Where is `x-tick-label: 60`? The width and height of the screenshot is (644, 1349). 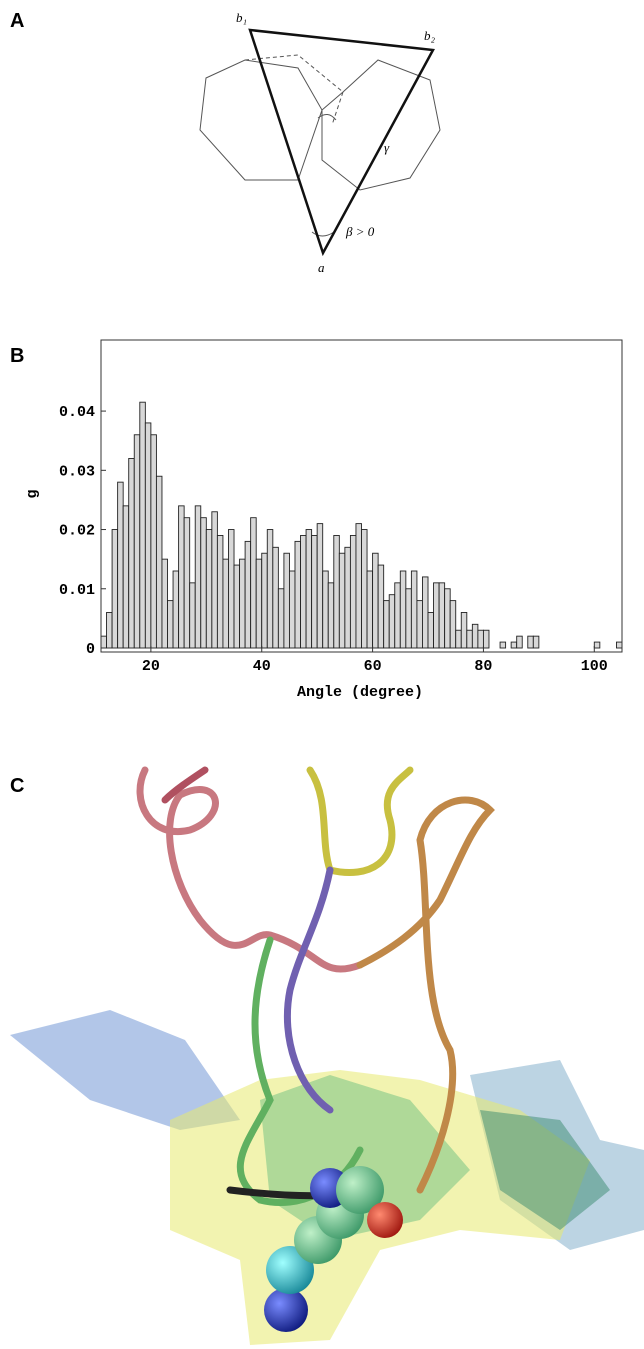 x-tick-label: 60 is located at coordinates (373, 666).